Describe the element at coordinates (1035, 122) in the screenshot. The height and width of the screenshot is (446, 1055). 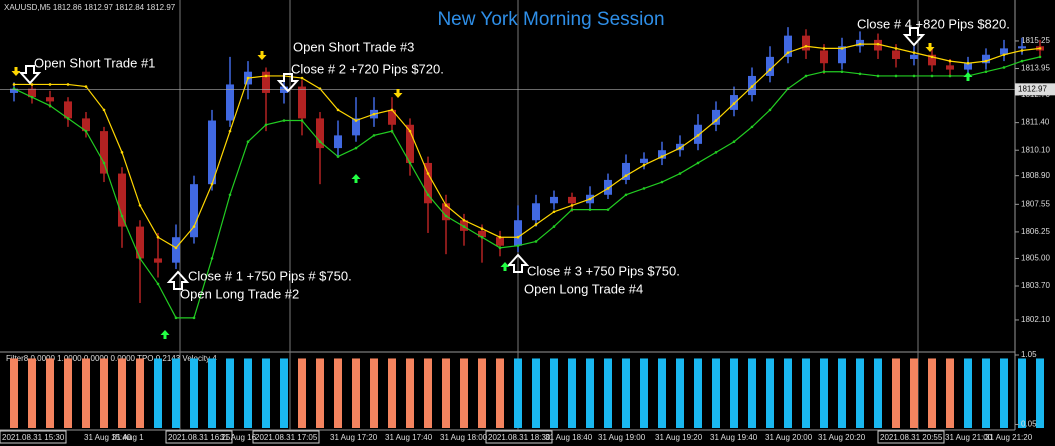
I see `y-tick-label: 1811.40` at that location.